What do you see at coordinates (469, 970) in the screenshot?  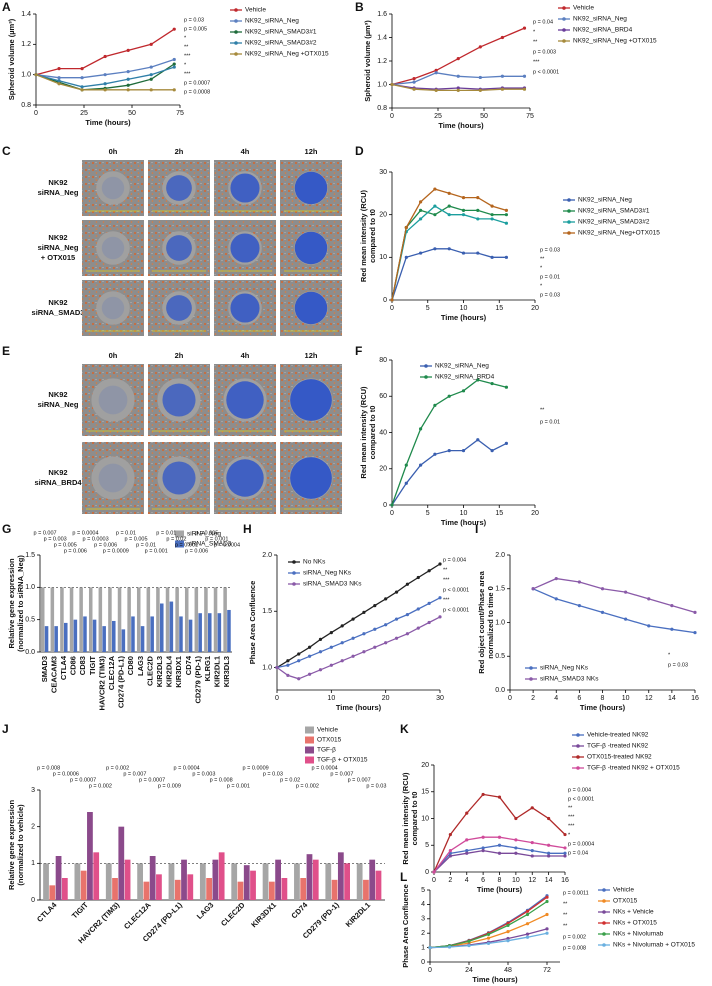 I see `x-tick-label: 24` at bounding box center [469, 970].